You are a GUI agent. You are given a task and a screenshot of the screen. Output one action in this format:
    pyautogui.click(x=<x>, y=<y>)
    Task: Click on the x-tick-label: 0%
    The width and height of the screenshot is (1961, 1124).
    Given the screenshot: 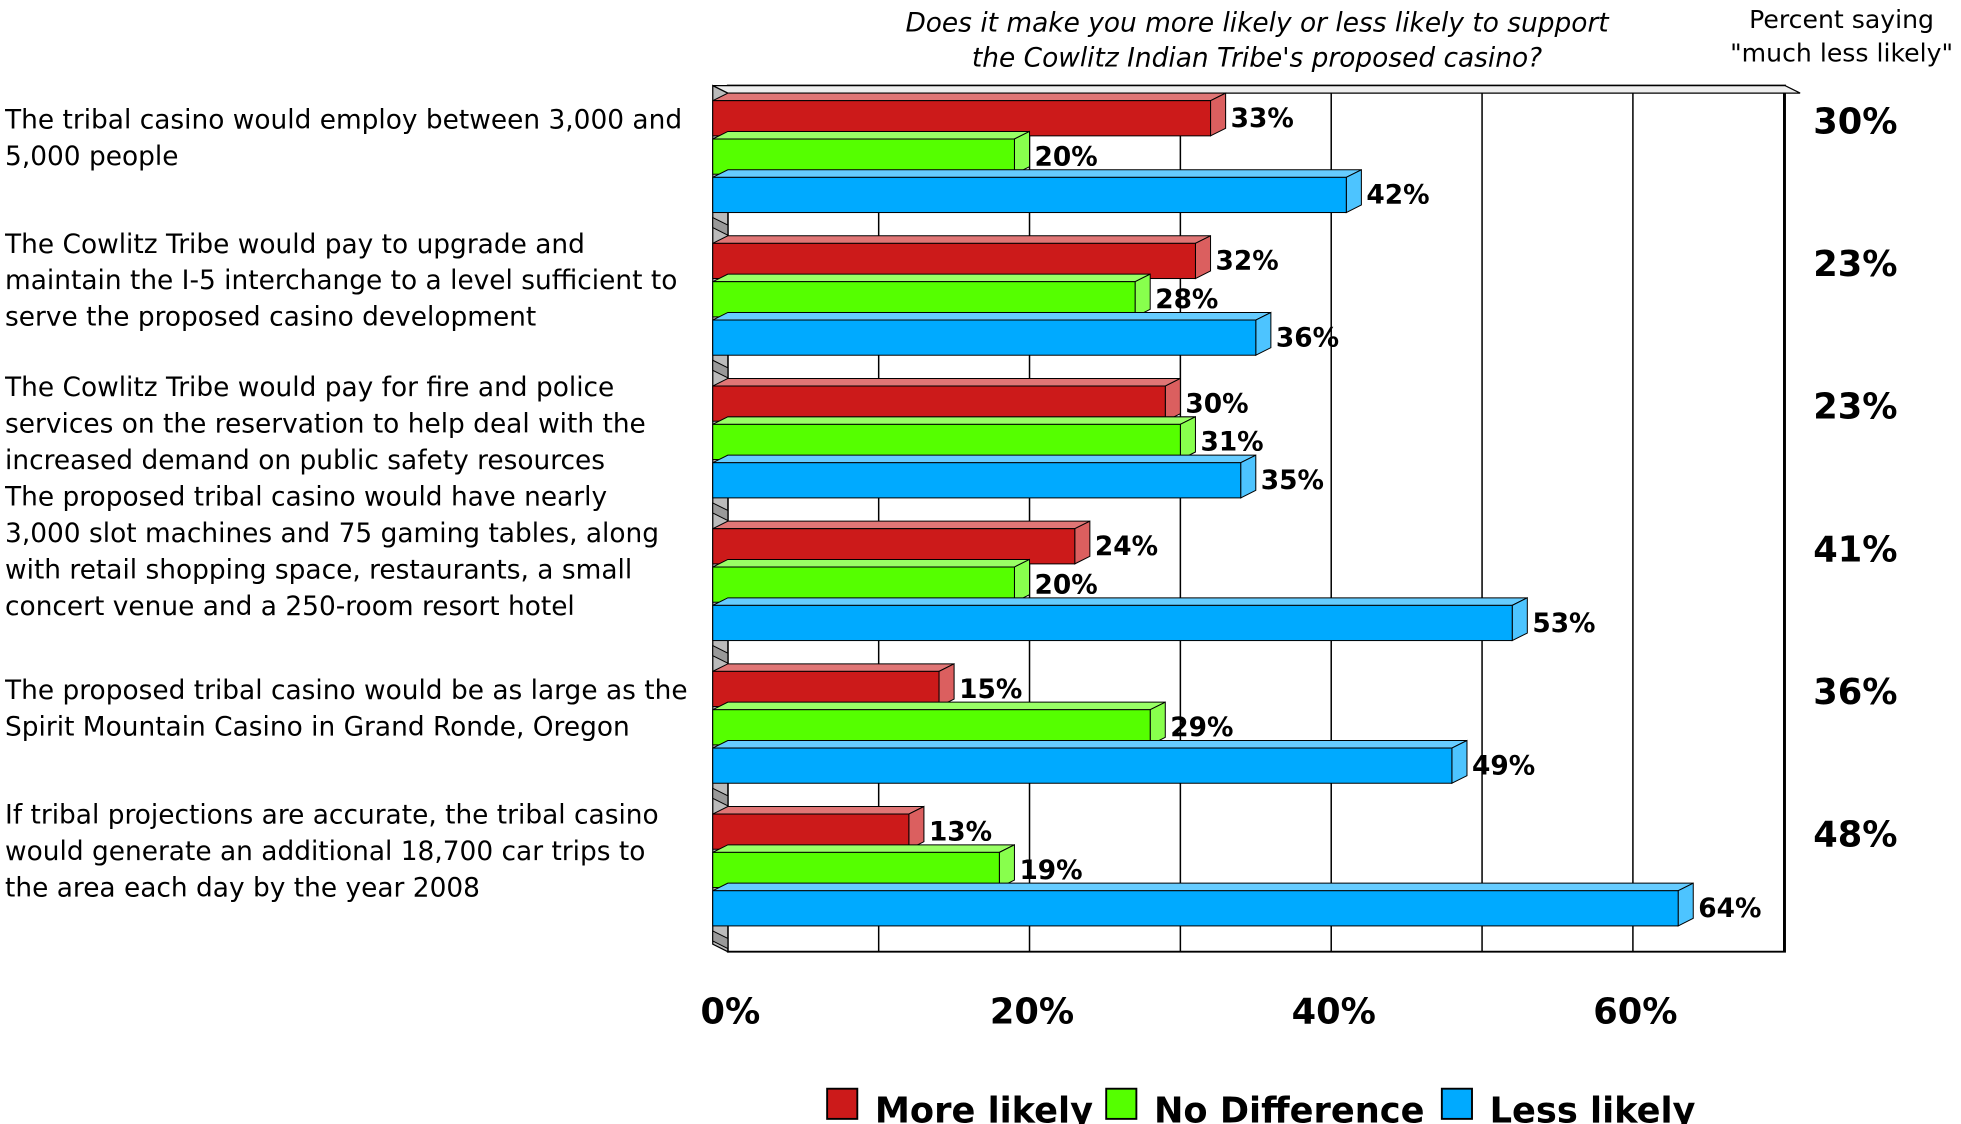 What is the action you would take?
    pyautogui.click(x=730, y=1011)
    